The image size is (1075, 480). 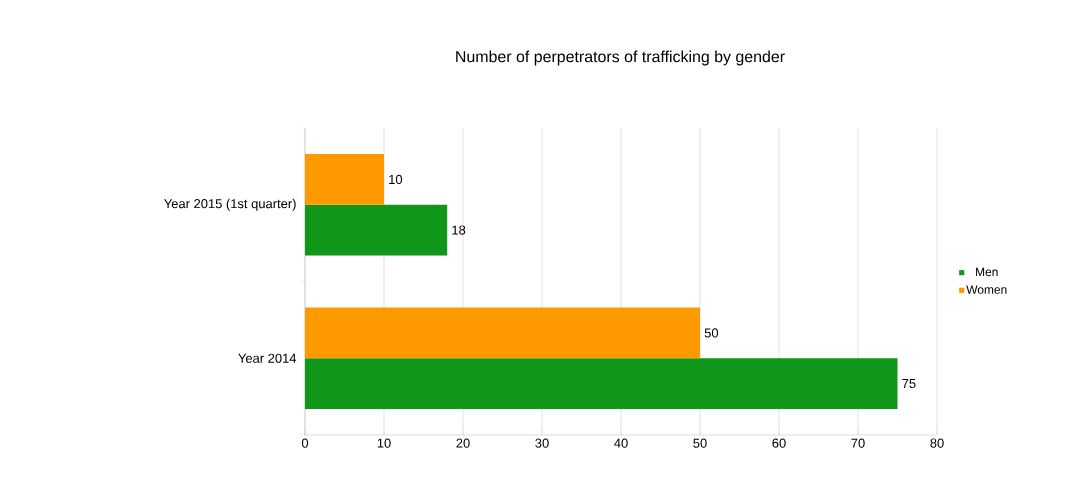 I want to click on x-tick-label: 0, so click(x=305, y=443).